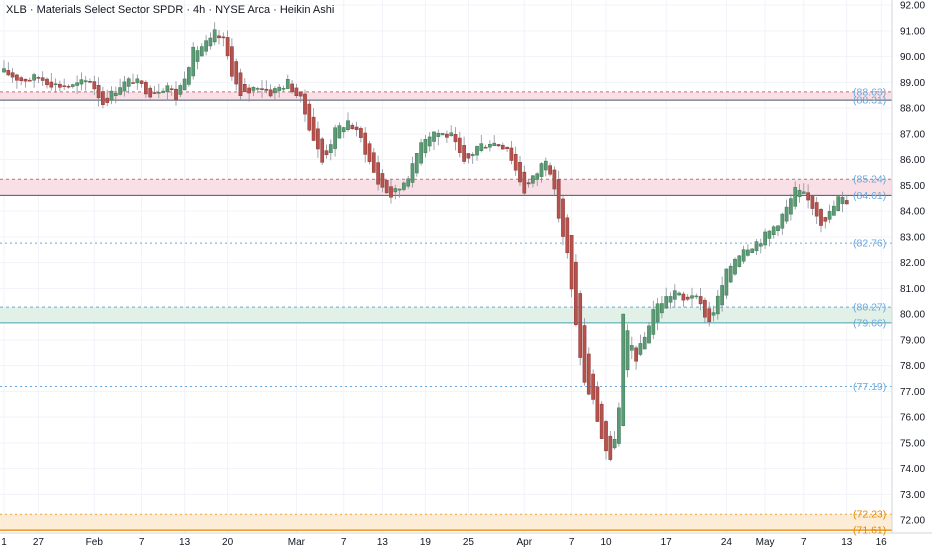  What do you see at coordinates (869, 308) in the screenshot?
I see `level-label: (80.27)` at bounding box center [869, 308].